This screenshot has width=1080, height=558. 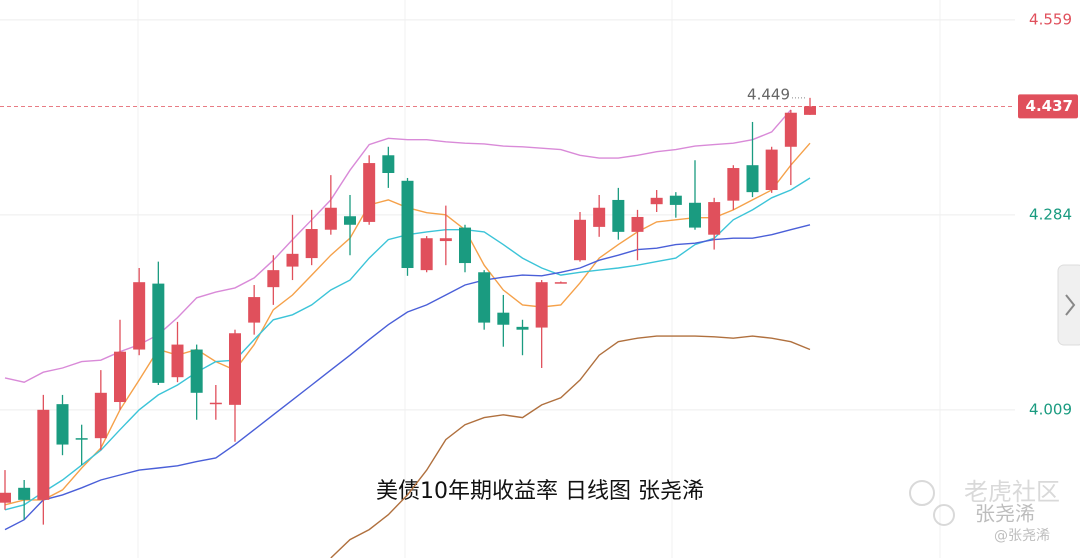 What do you see at coordinates (1012, 492) in the screenshot?
I see `watermark-brand: 老虎社区` at bounding box center [1012, 492].